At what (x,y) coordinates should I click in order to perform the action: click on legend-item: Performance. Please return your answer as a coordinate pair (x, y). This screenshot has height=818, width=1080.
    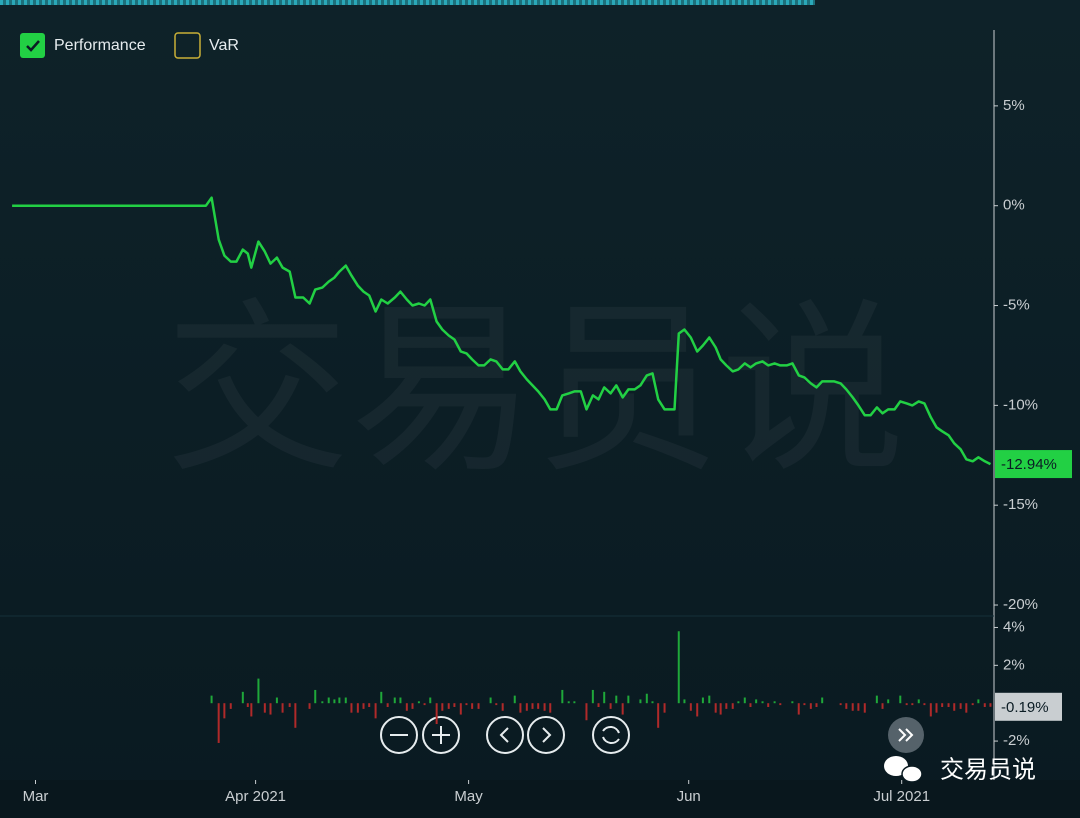
    Looking at the image, I should click on (83, 45).